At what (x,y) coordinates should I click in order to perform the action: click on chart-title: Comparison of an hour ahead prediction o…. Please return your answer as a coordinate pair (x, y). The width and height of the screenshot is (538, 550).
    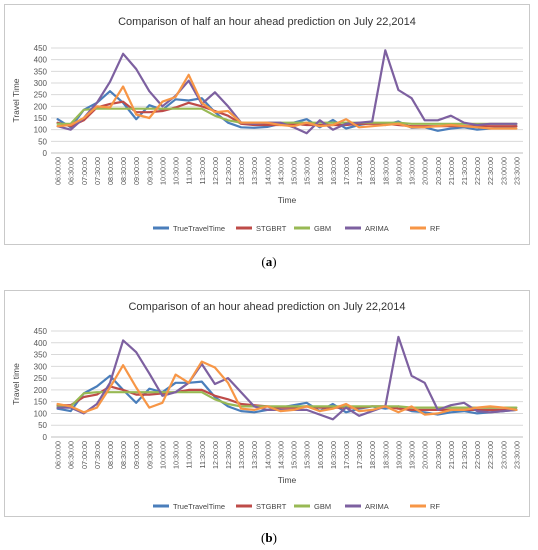
    Looking at the image, I should click on (266, 307).